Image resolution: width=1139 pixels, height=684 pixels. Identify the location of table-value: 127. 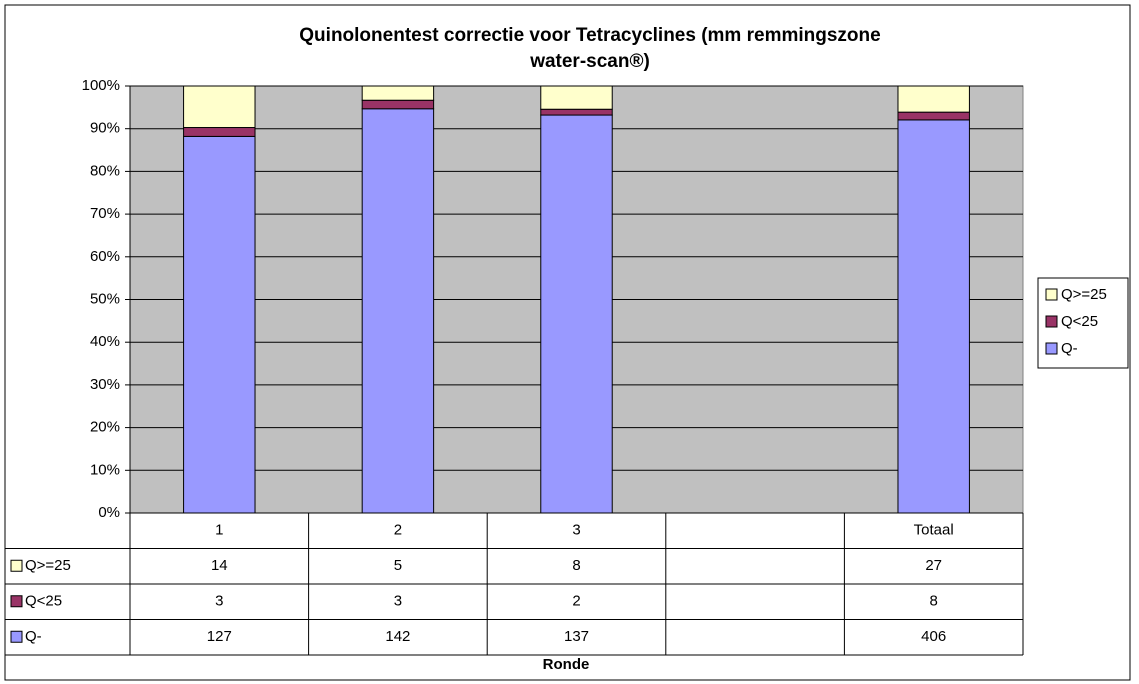
(219, 636).